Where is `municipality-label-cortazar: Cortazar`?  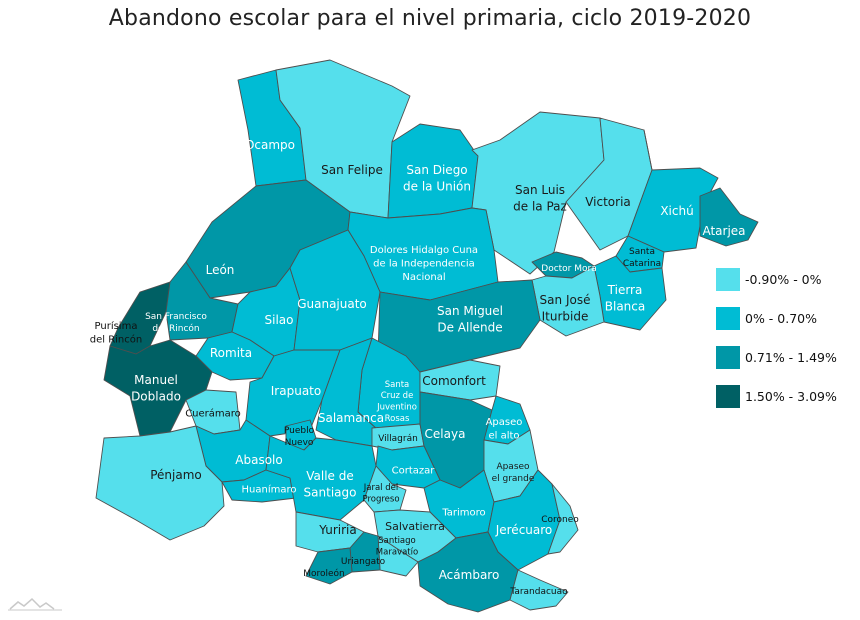 municipality-label-cortazar: Cortazar is located at coordinates (414, 471).